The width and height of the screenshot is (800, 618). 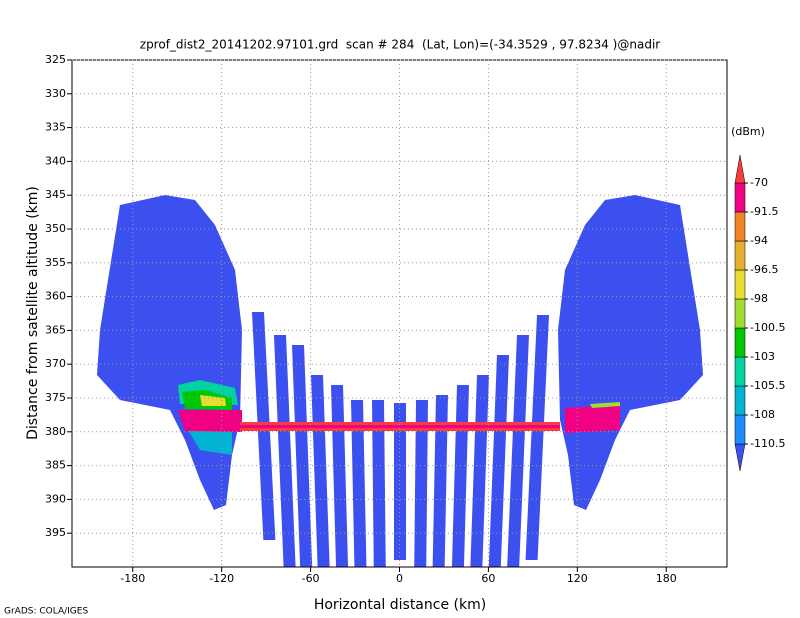 What do you see at coordinates (55, 194) in the screenshot?
I see `y-tick-label: 345` at bounding box center [55, 194].